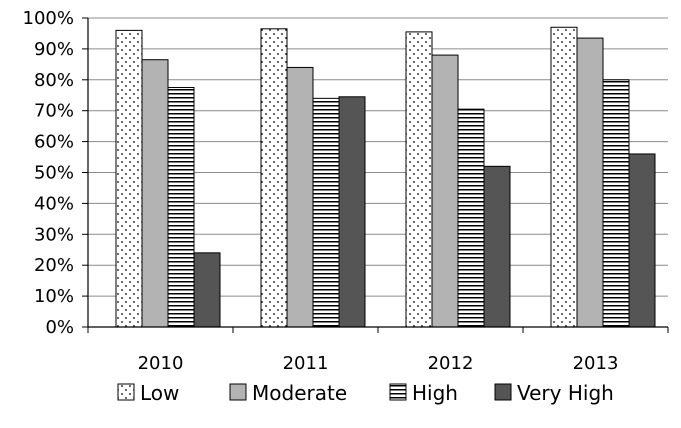  What do you see at coordinates (590, 182) in the screenshot?
I see `bar-moderate-2013` at bounding box center [590, 182].